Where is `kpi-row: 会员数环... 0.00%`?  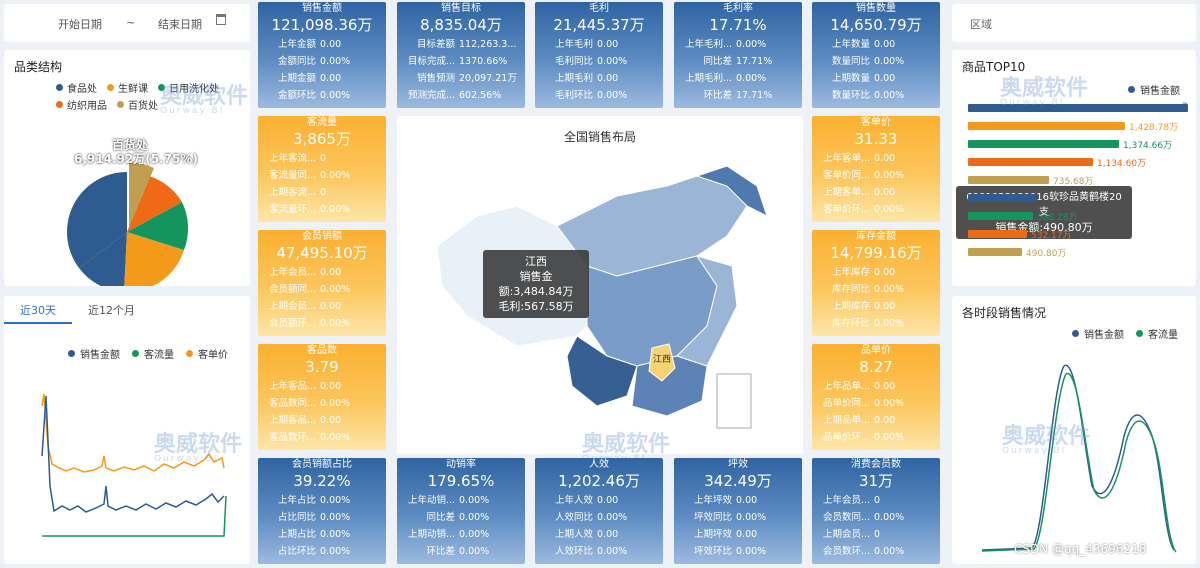
kpi-row: 会员数环... 0.00% is located at coordinates (876, 551).